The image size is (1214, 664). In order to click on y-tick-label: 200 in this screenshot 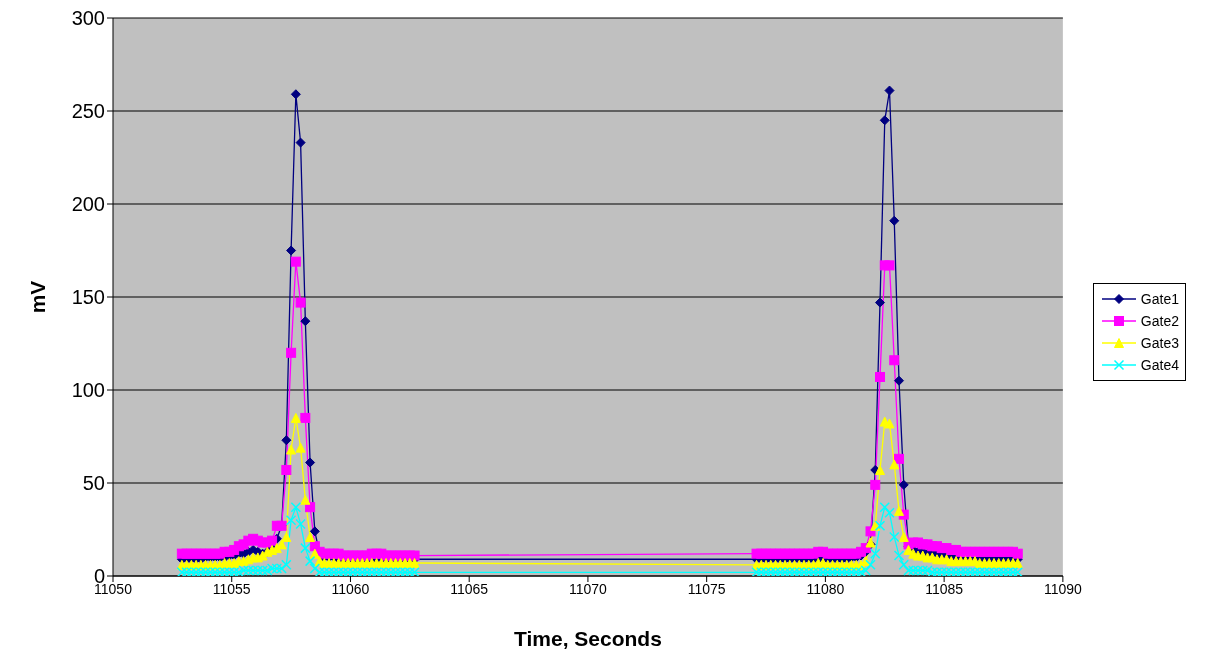, I will do `click(88, 204)`.